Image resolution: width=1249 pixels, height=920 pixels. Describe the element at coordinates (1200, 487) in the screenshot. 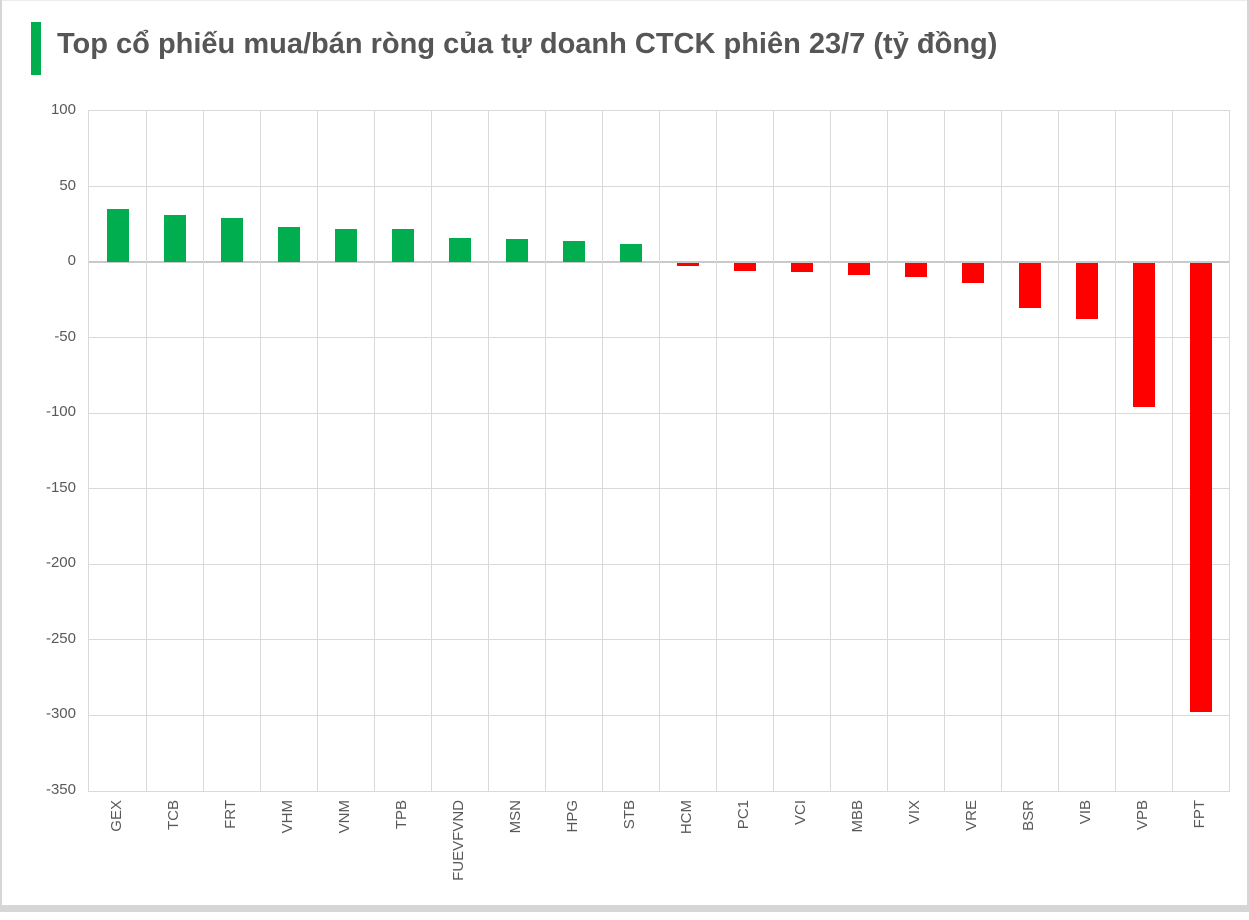

I see `bar-FPT` at that location.